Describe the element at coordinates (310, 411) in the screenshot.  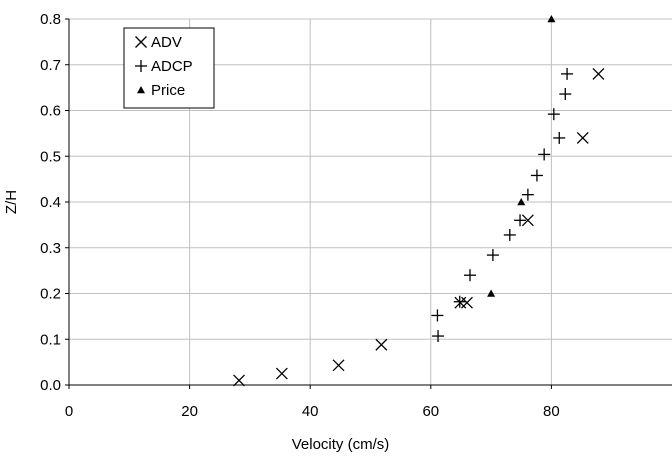
I see `x-tick-label: 40` at that location.